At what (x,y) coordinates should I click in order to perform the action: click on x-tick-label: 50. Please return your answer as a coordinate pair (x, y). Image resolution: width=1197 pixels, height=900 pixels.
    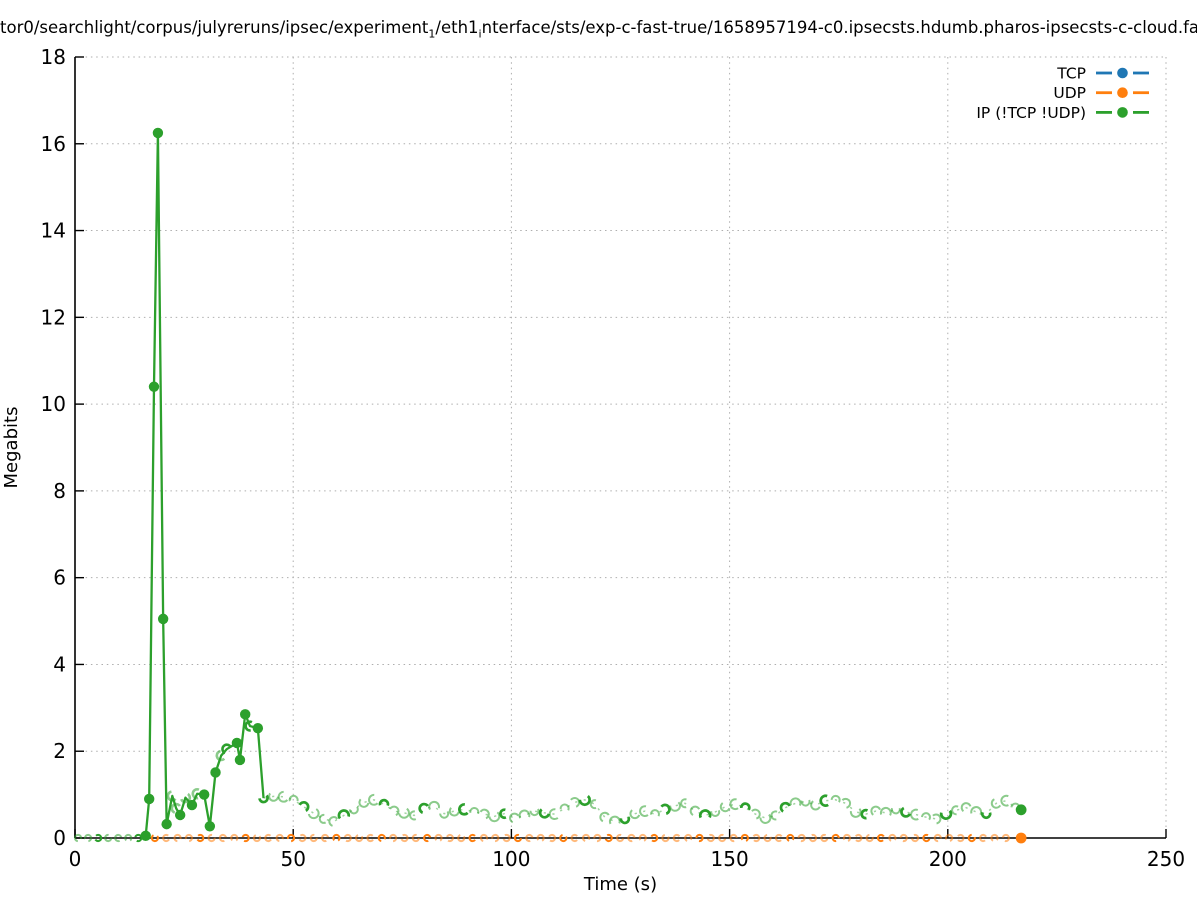
    Looking at the image, I should click on (292, 859).